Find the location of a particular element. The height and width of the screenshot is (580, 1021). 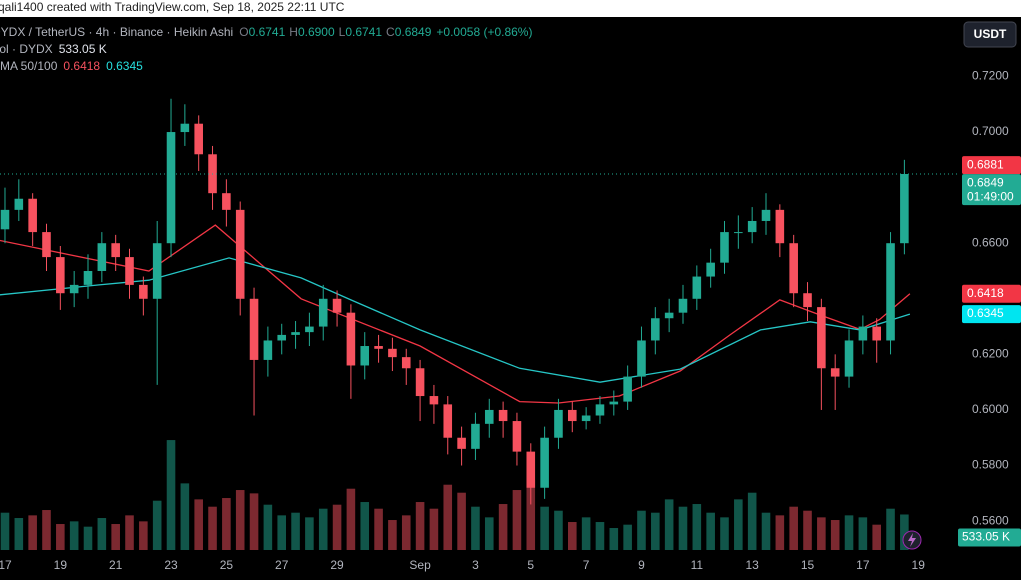

x-tick-label: 27 is located at coordinates (282, 565).